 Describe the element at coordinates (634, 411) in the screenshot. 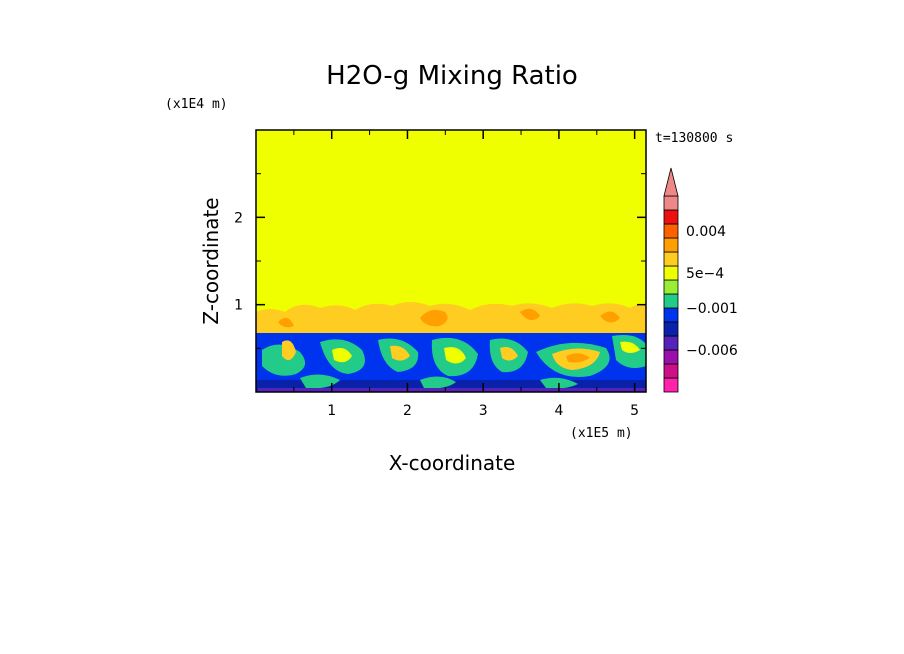

I see `x-tick-label: 5` at that location.